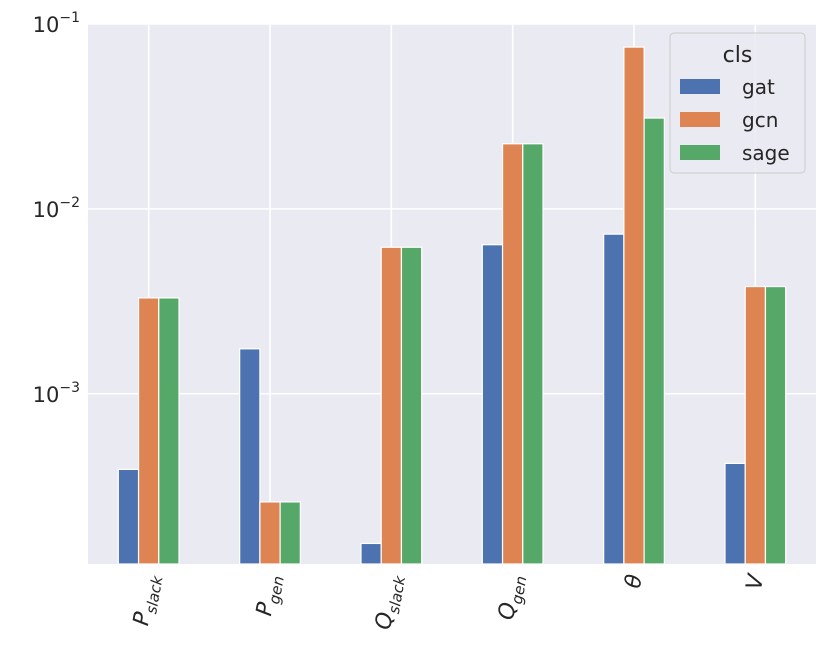  I want to click on legend-box, so click(737, 103).